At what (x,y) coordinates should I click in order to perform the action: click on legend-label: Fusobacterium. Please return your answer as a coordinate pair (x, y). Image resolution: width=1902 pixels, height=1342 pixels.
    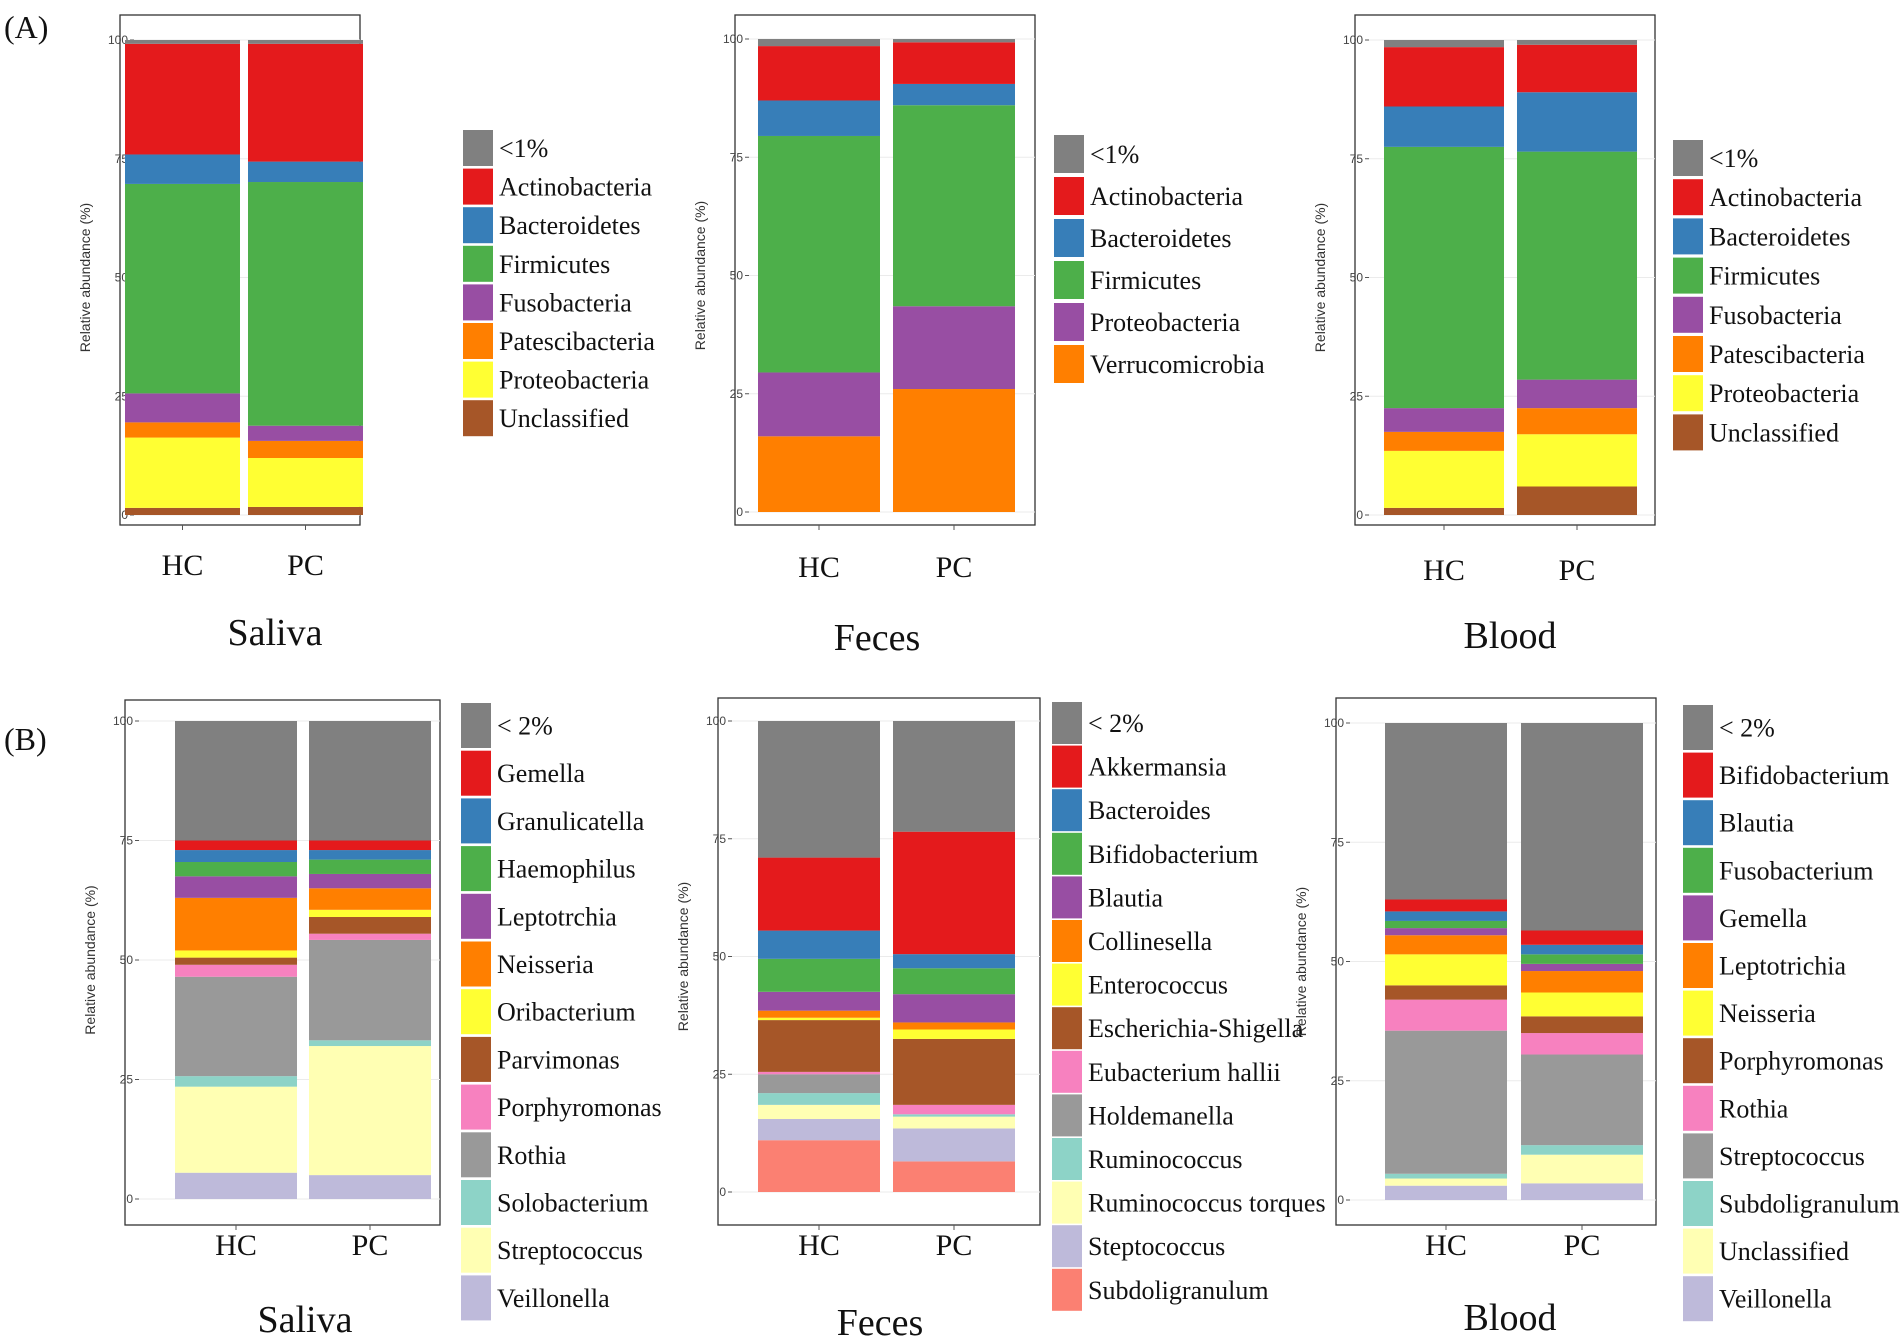
    Looking at the image, I should click on (1796, 870).